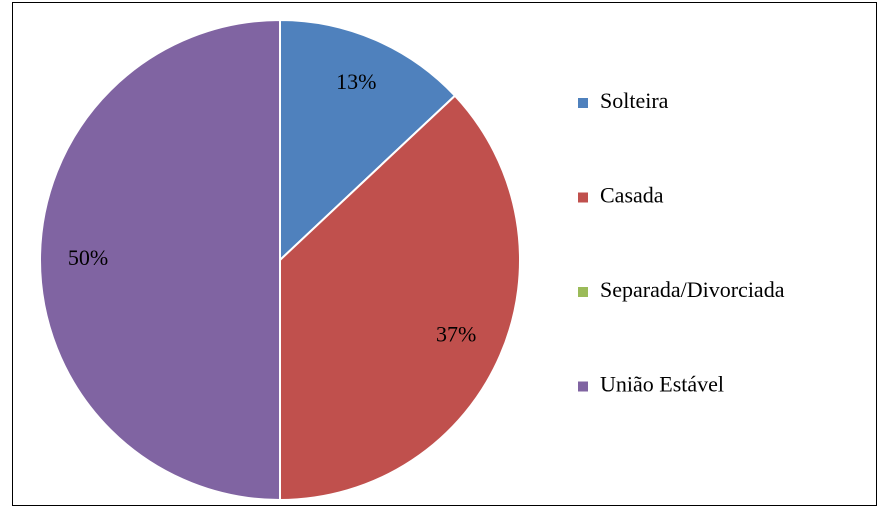  What do you see at coordinates (456, 333) in the screenshot?
I see `data-label: 37%` at bounding box center [456, 333].